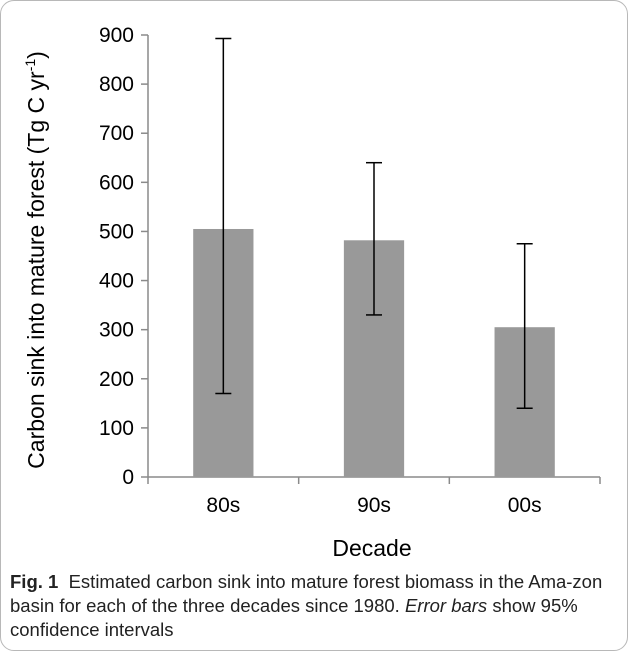 Image resolution: width=630 pixels, height=653 pixels. I want to click on x-tick-label: 80s, so click(223, 505).